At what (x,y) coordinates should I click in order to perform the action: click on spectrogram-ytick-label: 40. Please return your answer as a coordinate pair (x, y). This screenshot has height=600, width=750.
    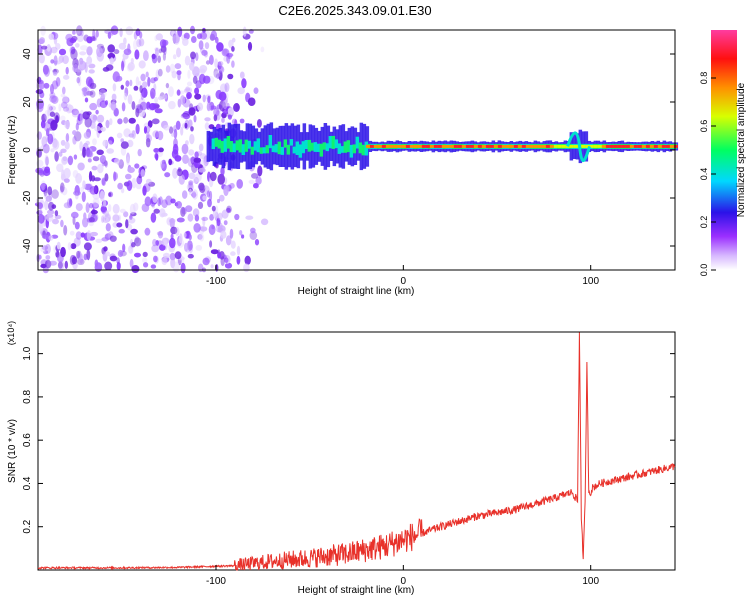
    Looking at the image, I should click on (27, 54).